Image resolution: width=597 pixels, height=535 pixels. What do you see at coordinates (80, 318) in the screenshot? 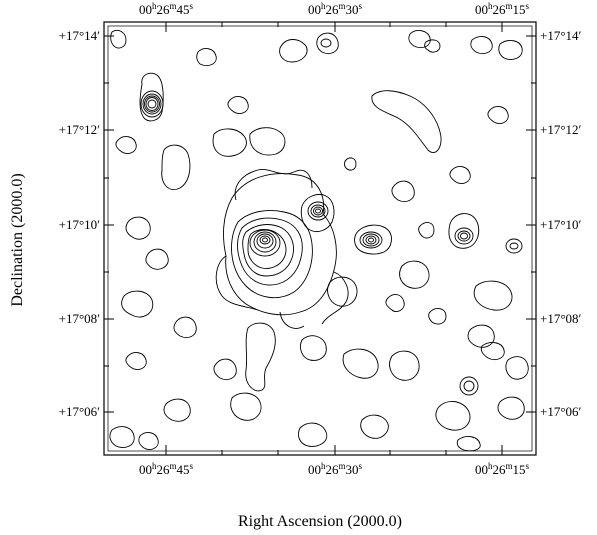
I see `left-y-tick-label-4: +17°08′` at bounding box center [80, 318].